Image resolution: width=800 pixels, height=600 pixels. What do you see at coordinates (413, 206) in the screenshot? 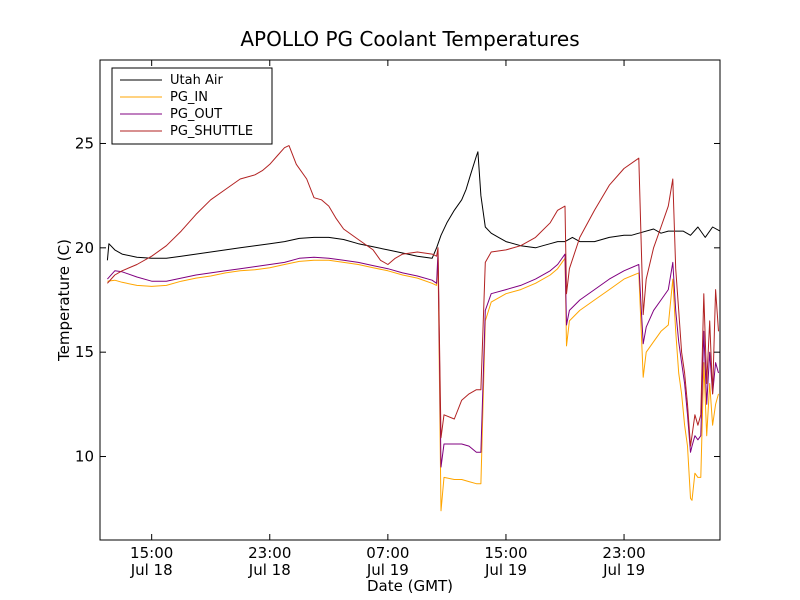
I see `series-line-utah-air` at bounding box center [413, 206].